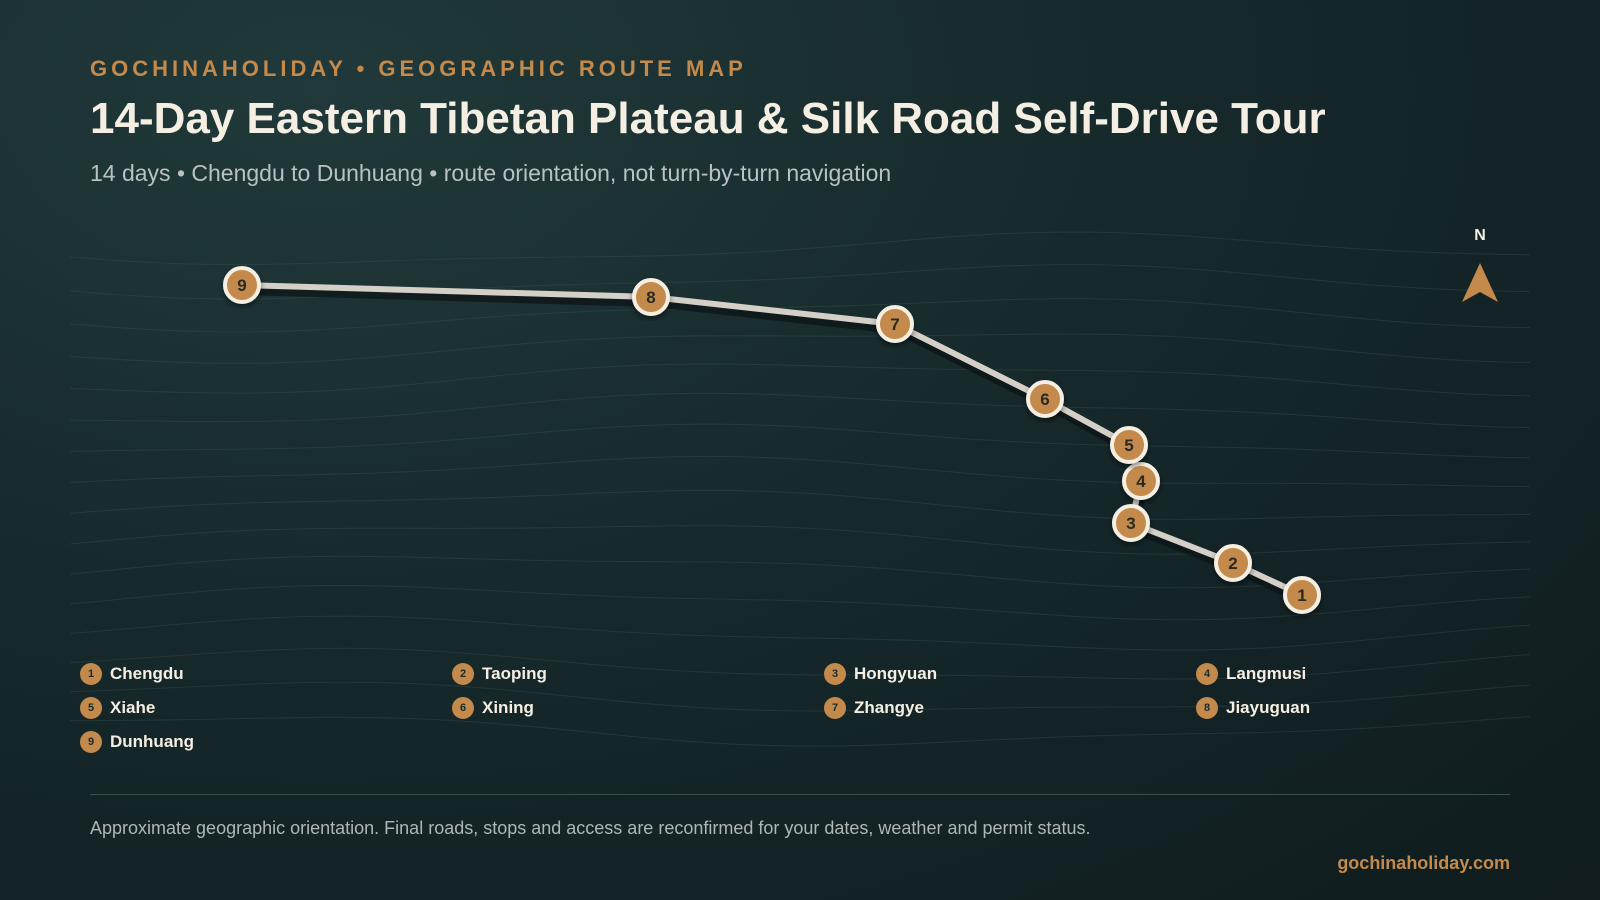  I want to click on marker-number: 8, so click(650, 297).